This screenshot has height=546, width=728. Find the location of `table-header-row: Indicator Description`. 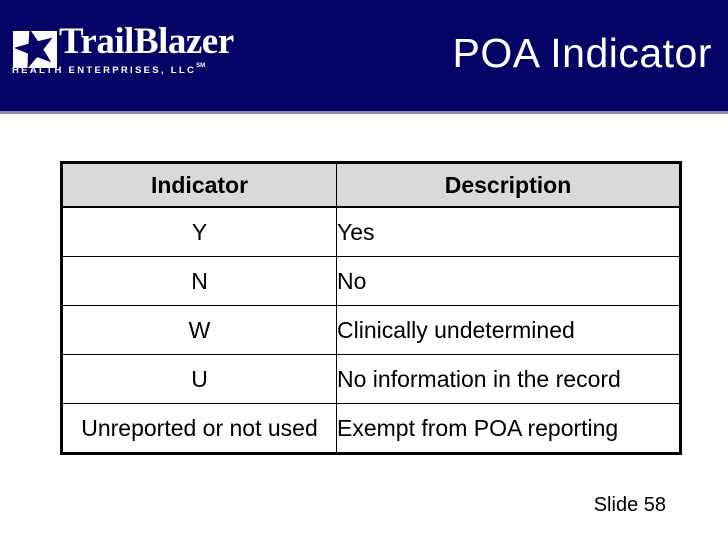

table-header-row: Indicator Description is located at coordinates (371, 185).